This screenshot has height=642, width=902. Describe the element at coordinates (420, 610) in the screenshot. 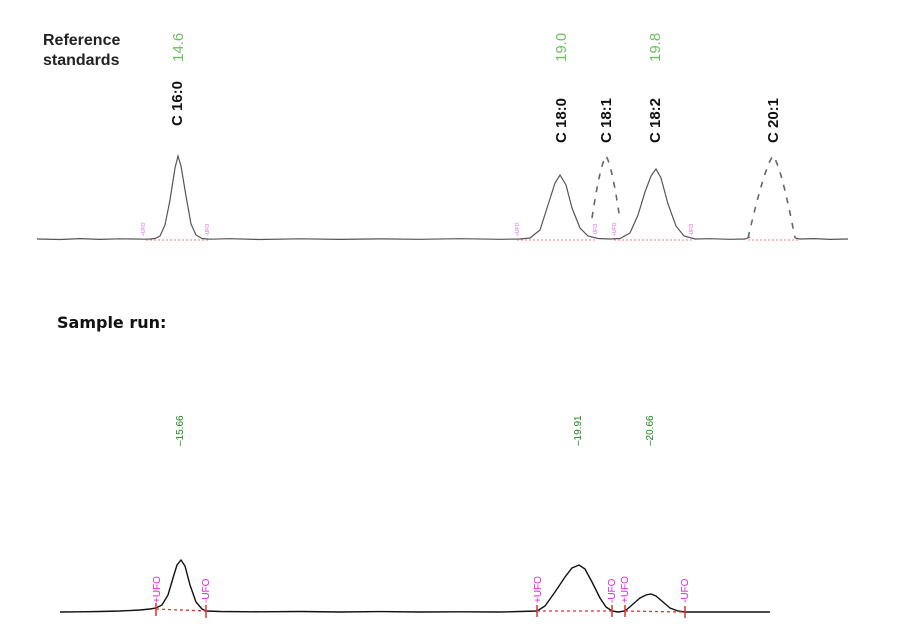

I see `sample-tick-marks` at that location.